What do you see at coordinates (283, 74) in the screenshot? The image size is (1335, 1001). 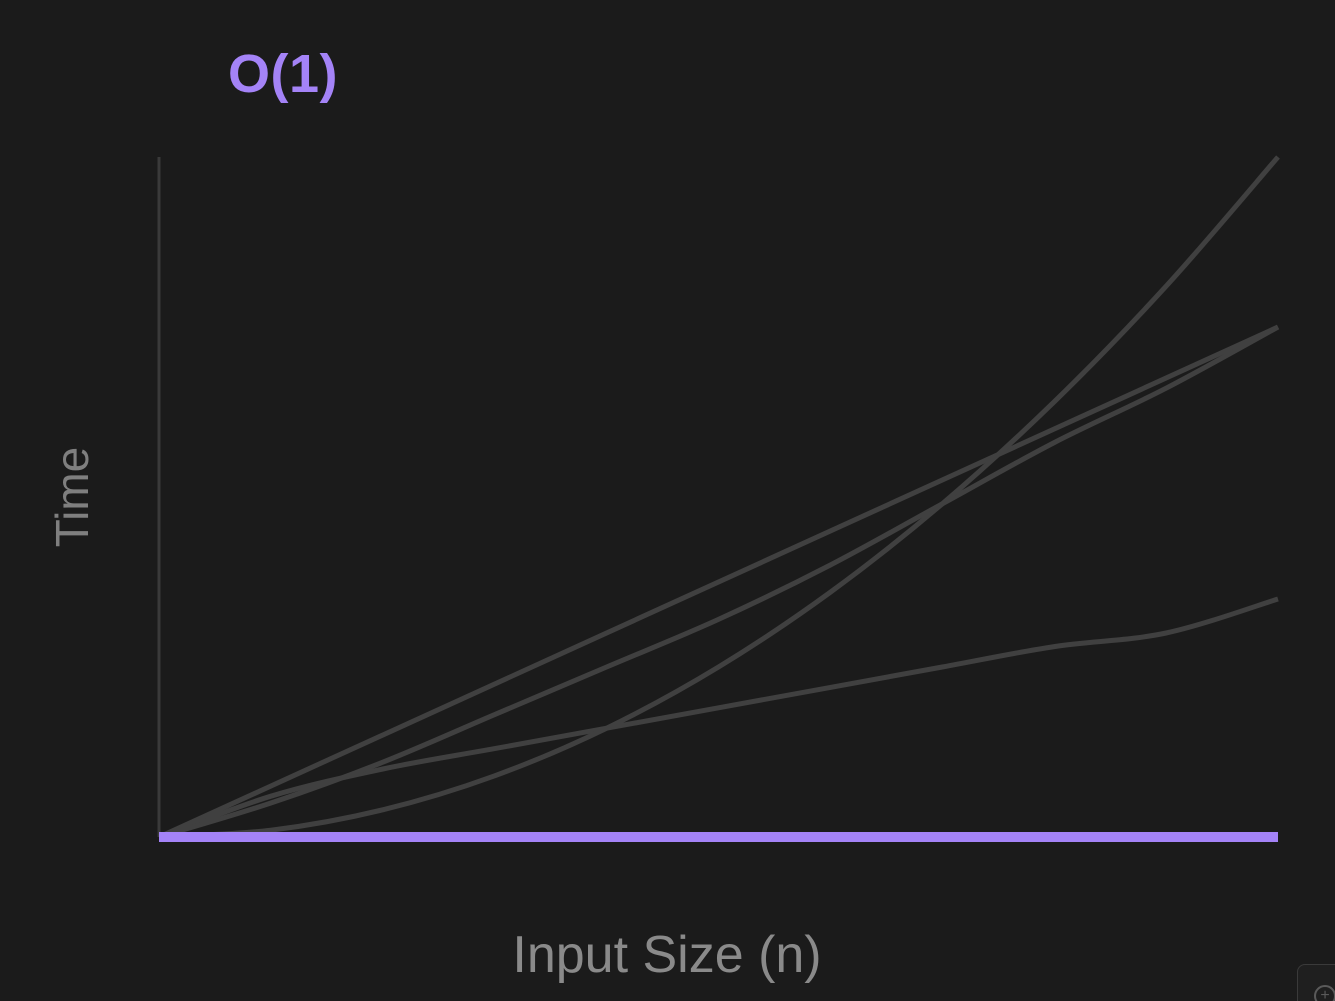 I see `chart-title: O(1)` at bounding box center [283, 74].